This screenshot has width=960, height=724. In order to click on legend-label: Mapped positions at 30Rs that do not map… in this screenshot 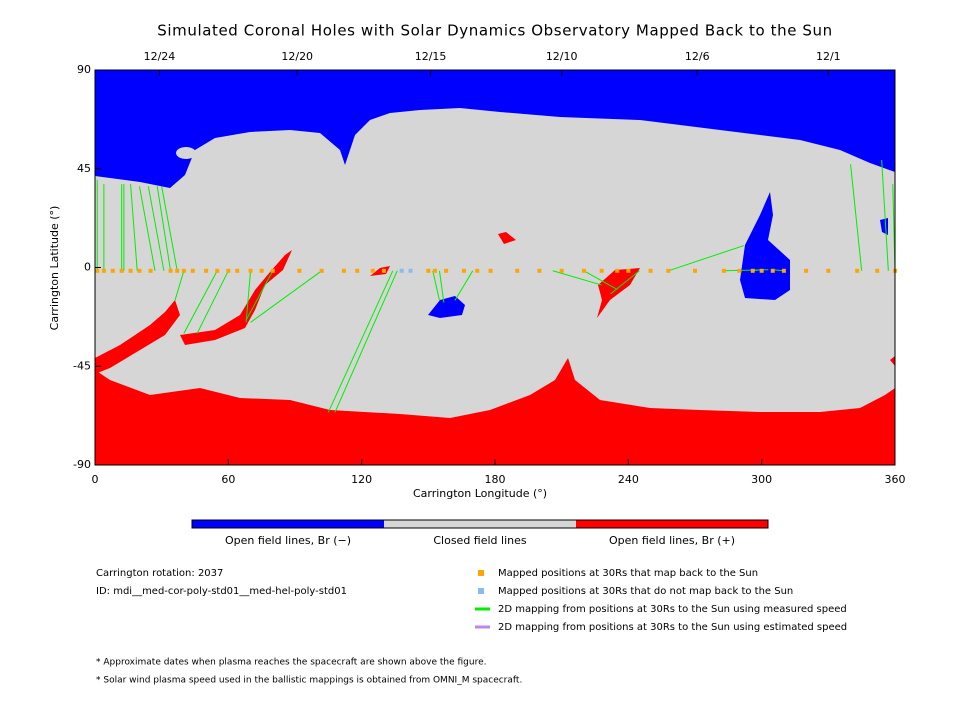, I will do `click(645, 591)`.